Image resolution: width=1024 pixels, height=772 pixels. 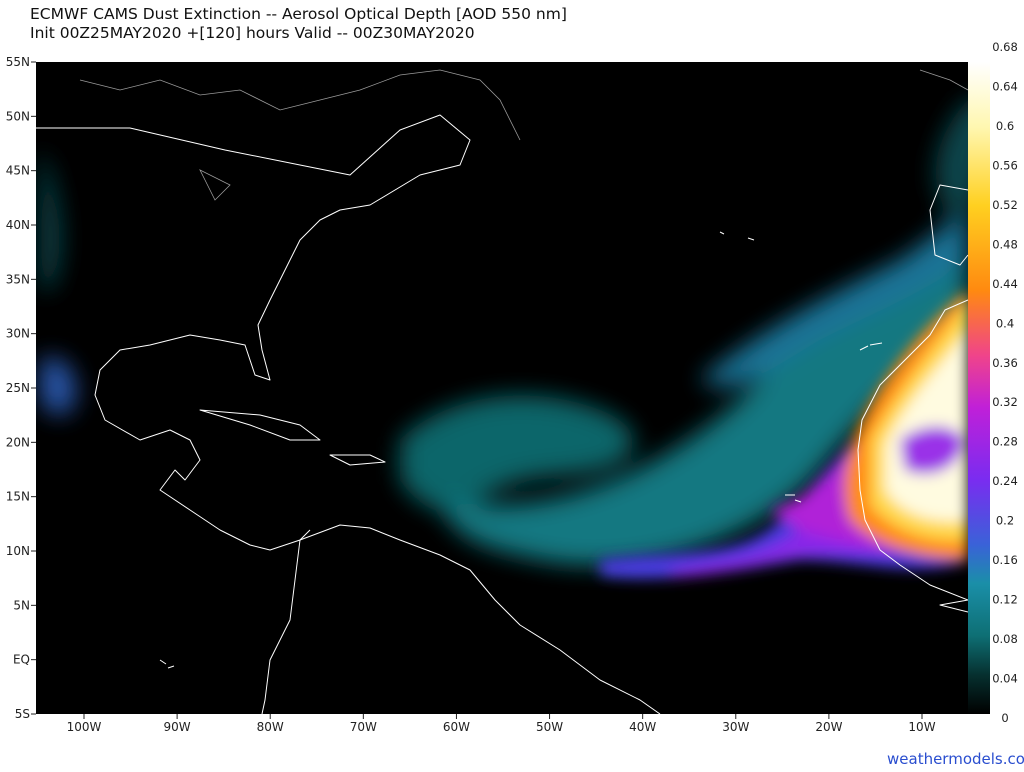 I want to click on lon-label: 20W, so click(x=828, y=727).